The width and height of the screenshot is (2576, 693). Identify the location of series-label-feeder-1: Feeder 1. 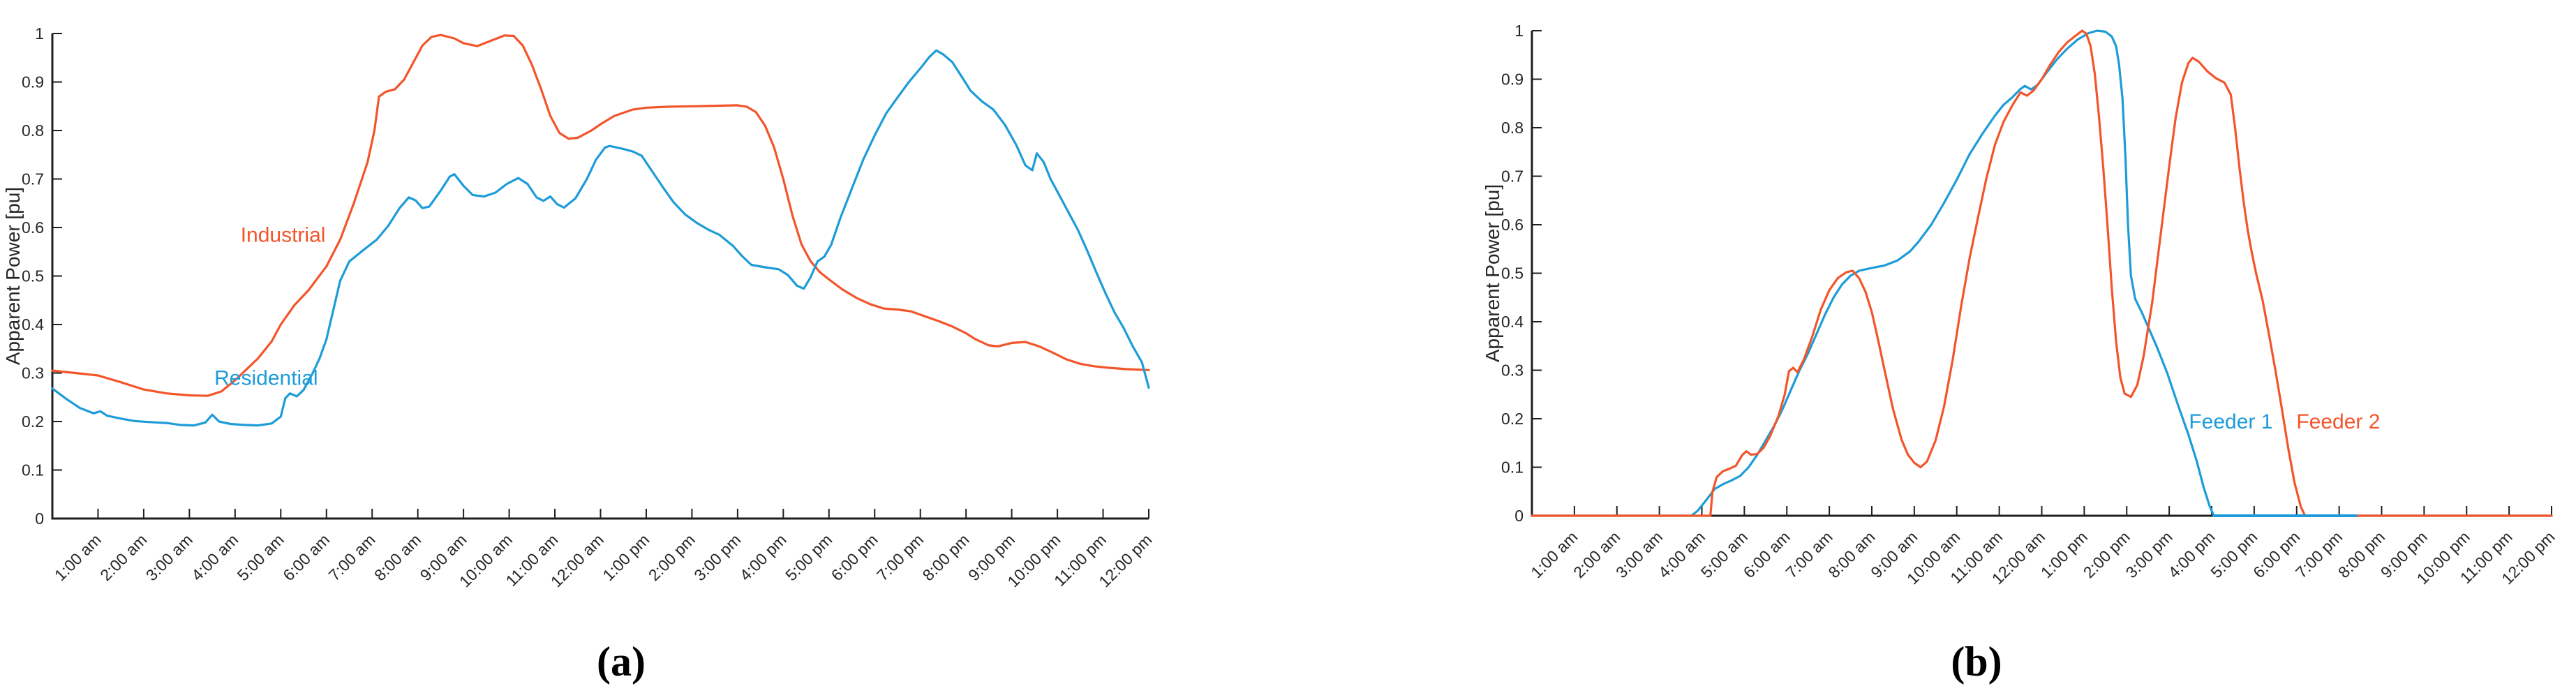
(2230, 421).